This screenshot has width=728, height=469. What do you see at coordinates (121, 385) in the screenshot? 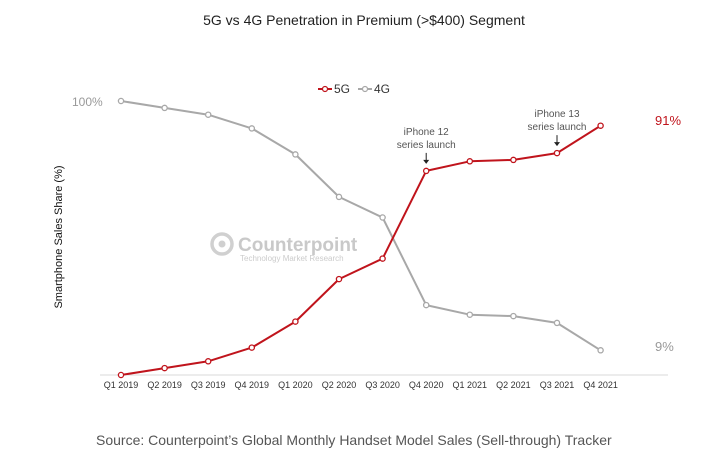
I see `x-tick-label: Q1 2019` at bounding box center [121, 385].